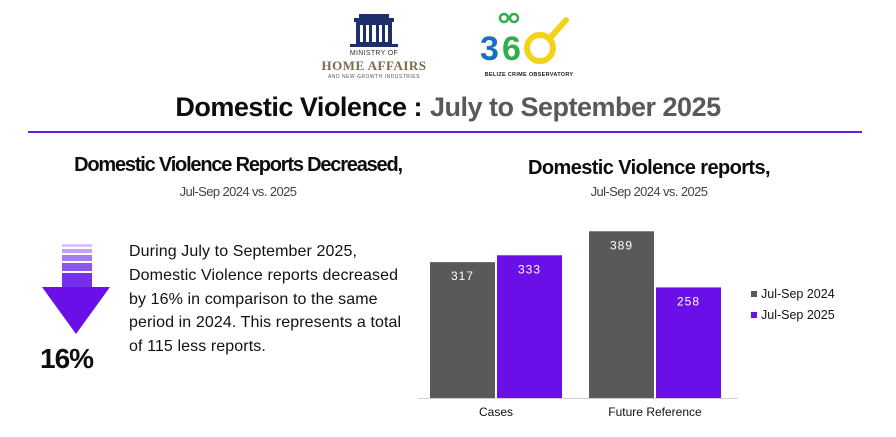  What do you see at coordinates (374, 65) in the screenshot?
I see `ministry-line2: HOME AFFAIRS` at bounding box center [374, 65].